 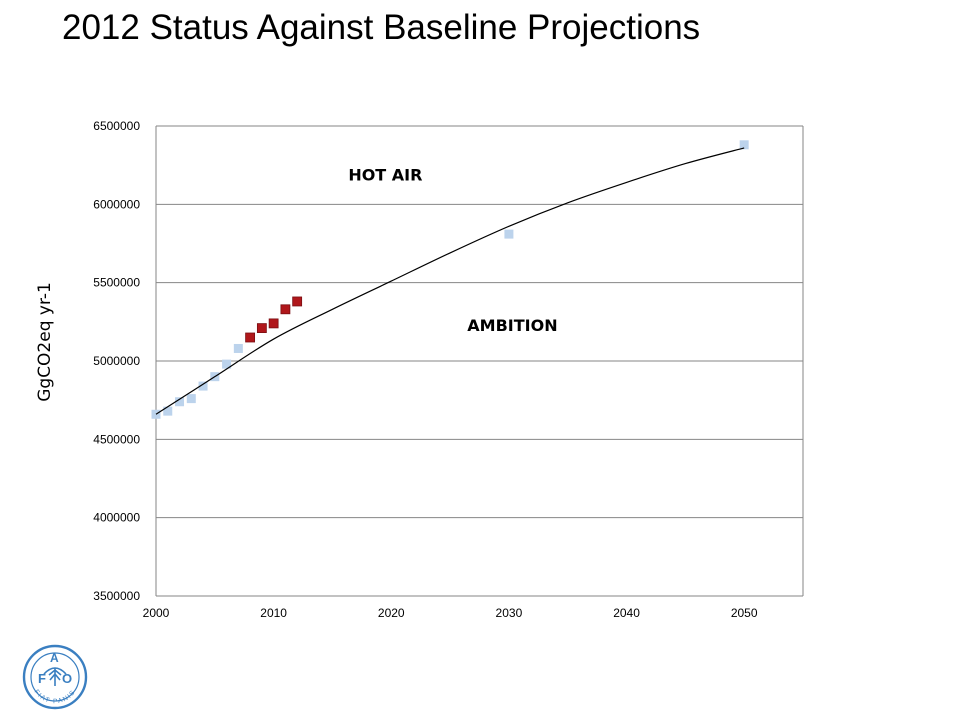 I want to click on annotation-label: AMBITION, so click(x=512, y=325).